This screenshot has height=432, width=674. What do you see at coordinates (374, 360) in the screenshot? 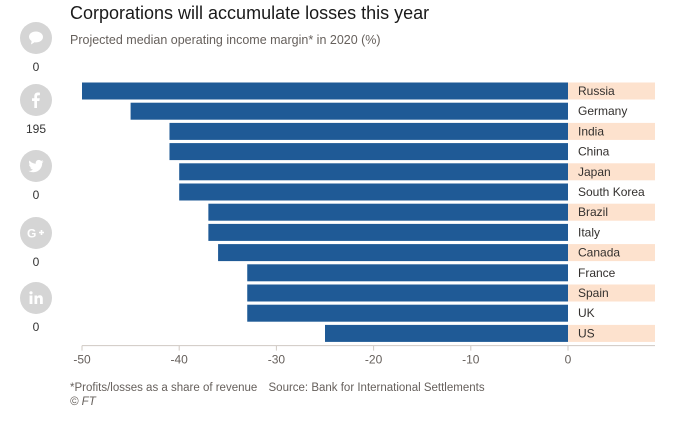
I see `x-tick-label: -20` at bounding box center [374, 360].